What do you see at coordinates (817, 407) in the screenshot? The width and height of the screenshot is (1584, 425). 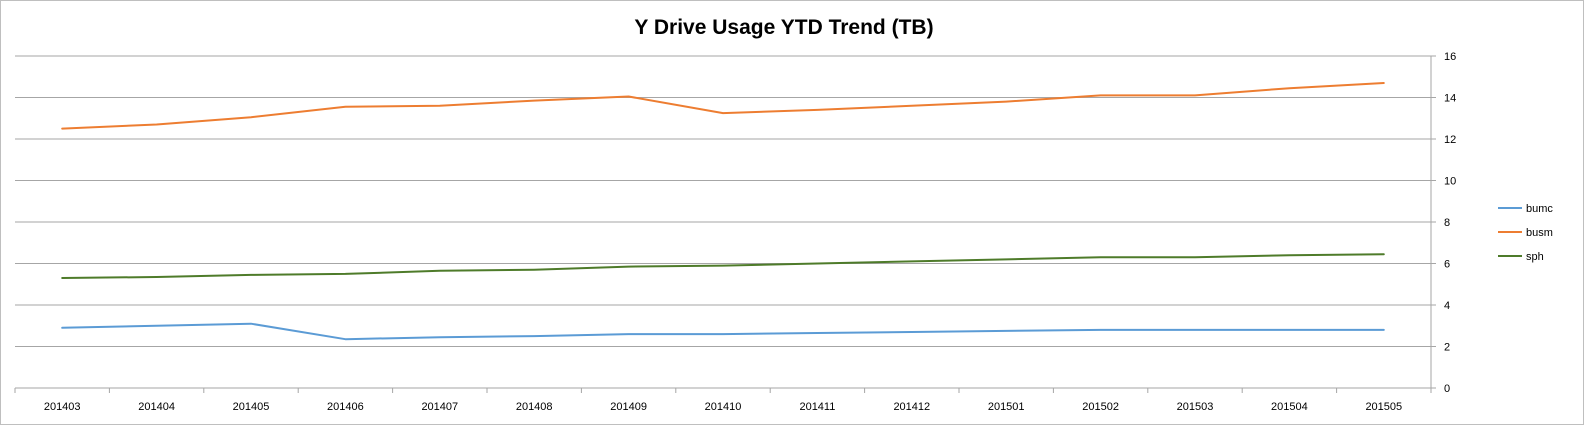 I see `x-tick-label: 201411` at bounding box center [817, 407].